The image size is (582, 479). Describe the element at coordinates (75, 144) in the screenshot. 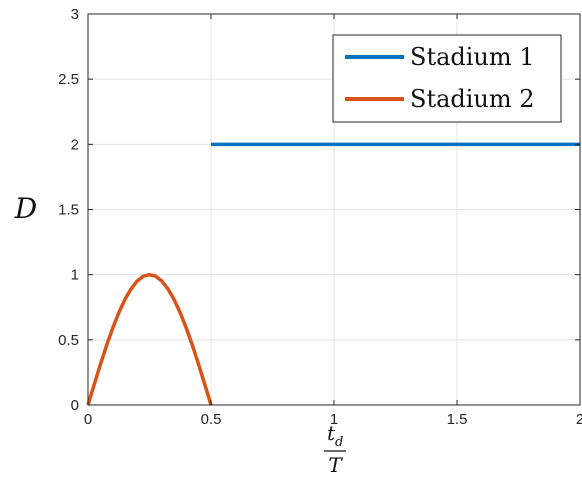

I see `y-tick-label: 2` at that location.